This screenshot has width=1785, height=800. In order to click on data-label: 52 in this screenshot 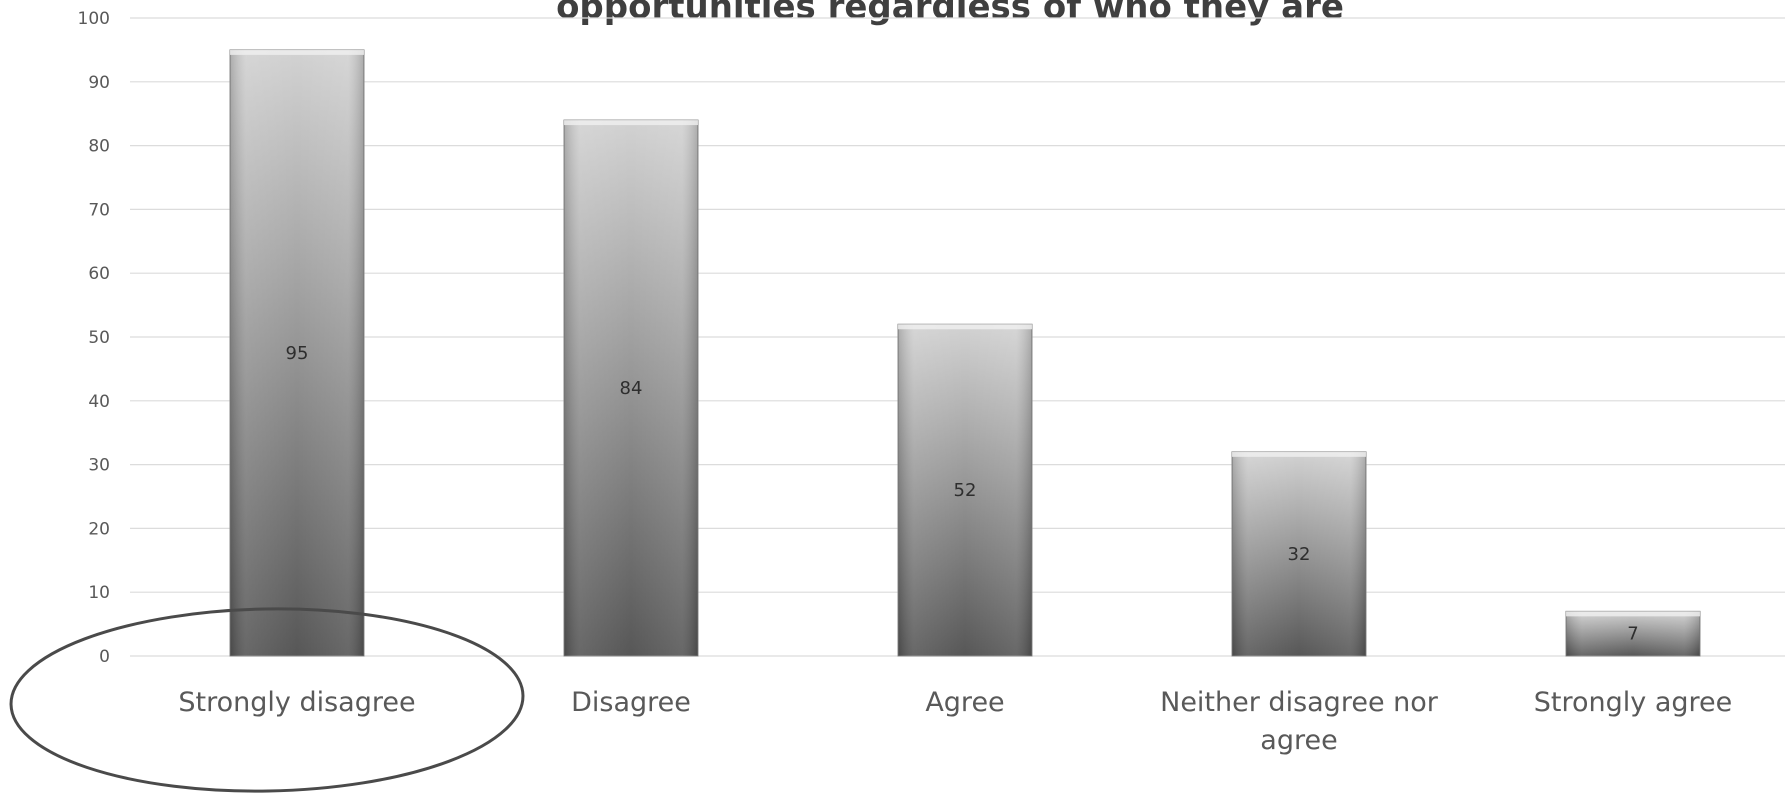, I will do `click(965, 490)`.